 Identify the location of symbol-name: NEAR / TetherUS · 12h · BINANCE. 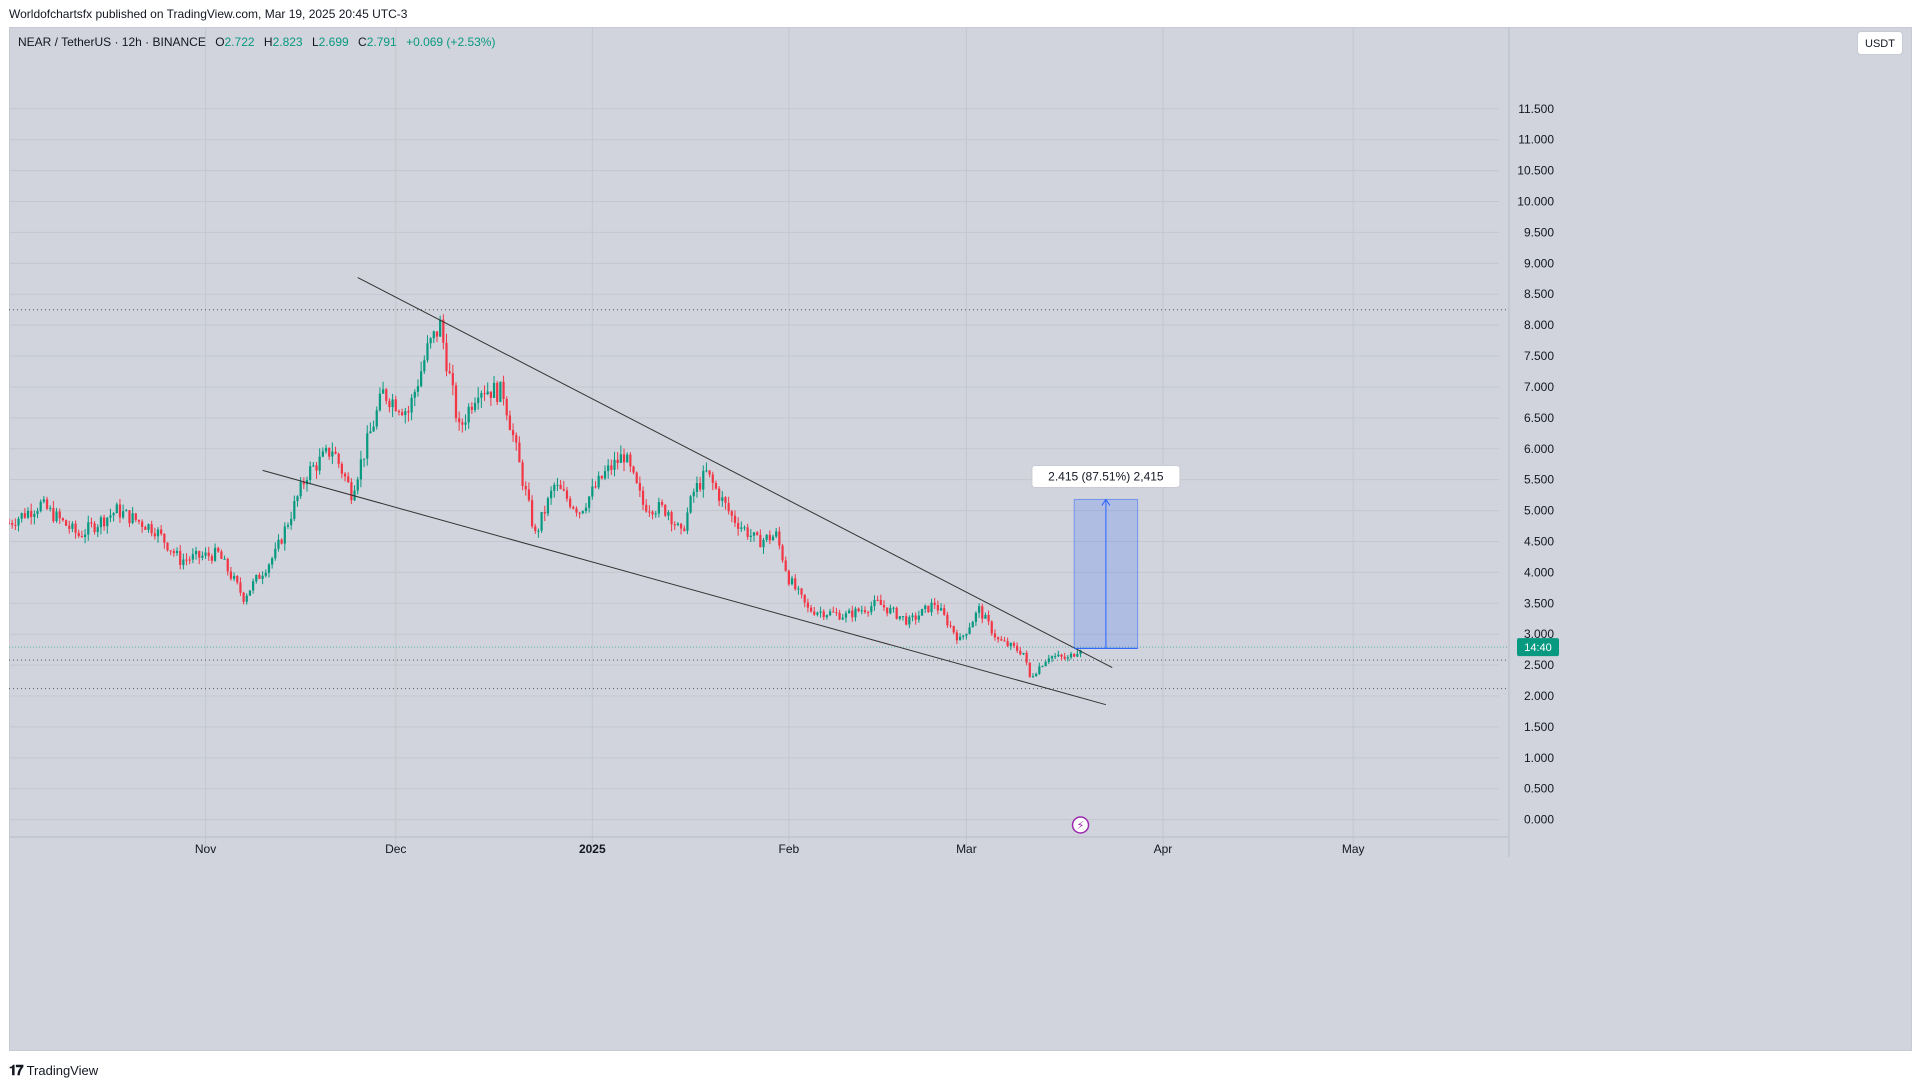
(112, 42).